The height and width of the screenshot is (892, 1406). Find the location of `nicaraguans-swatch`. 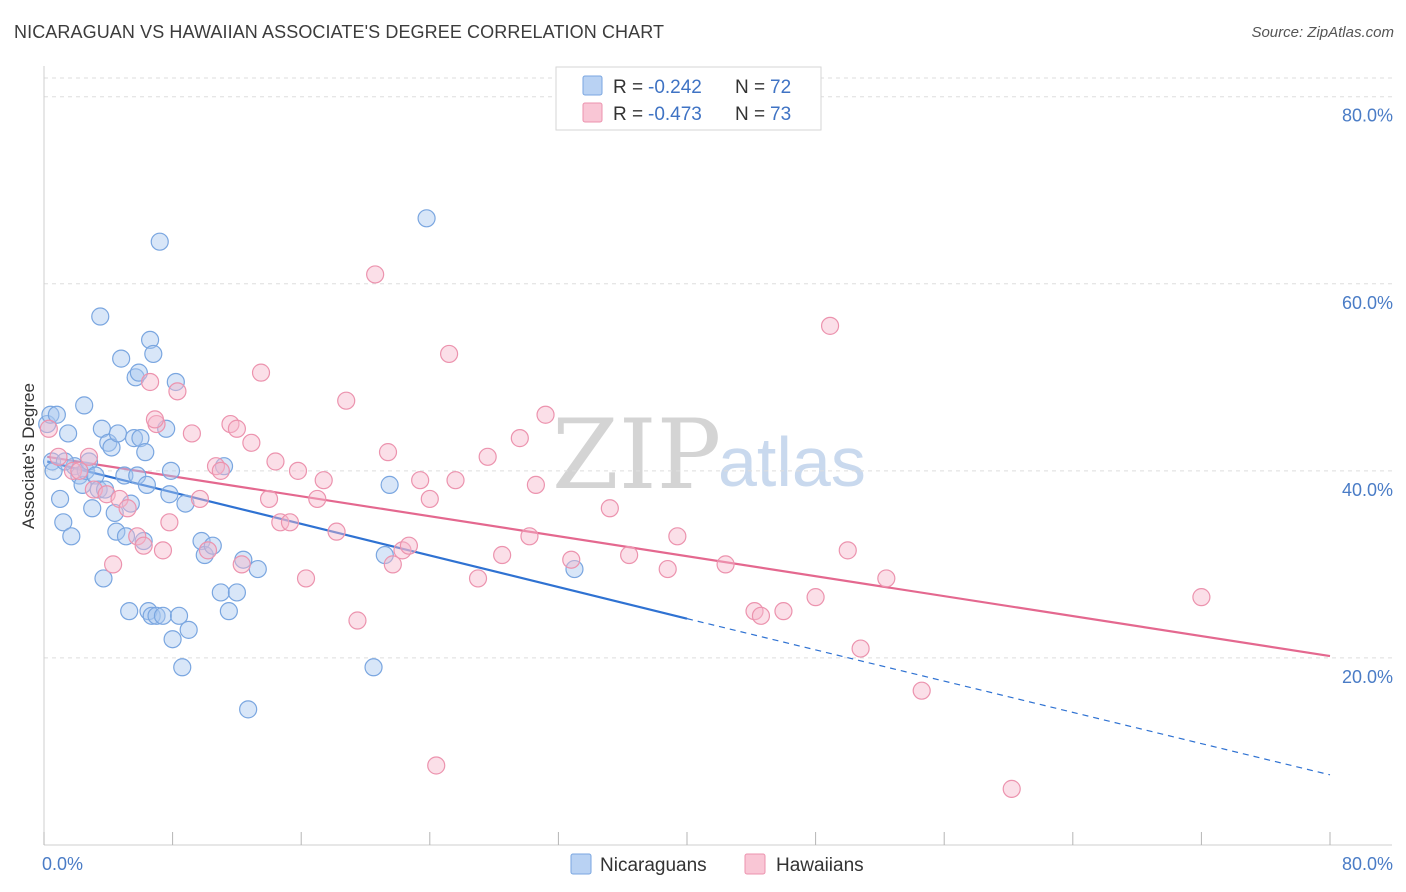

nicaraguans-swatch is located at coordinates (592, 85).